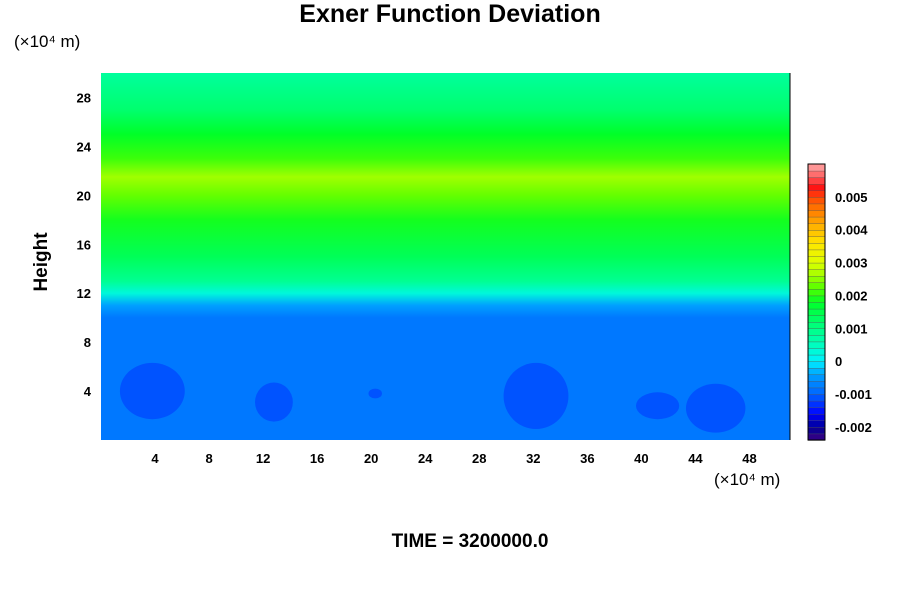  What do you see at coordinates (851, 230) in the screenshot?
I see `colorbar-tick-label: 0.004` at bounding box center [851, 230].